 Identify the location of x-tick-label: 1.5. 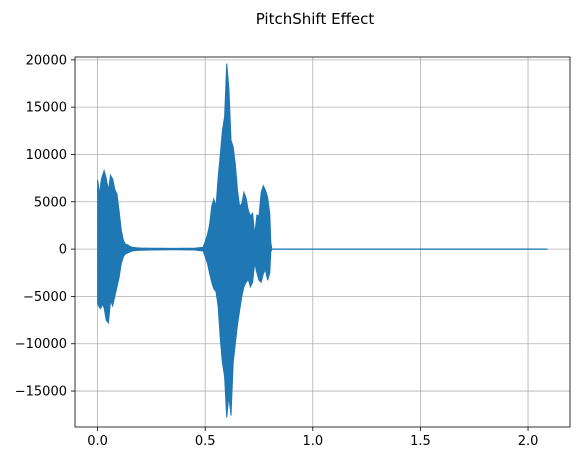
(420, 441).